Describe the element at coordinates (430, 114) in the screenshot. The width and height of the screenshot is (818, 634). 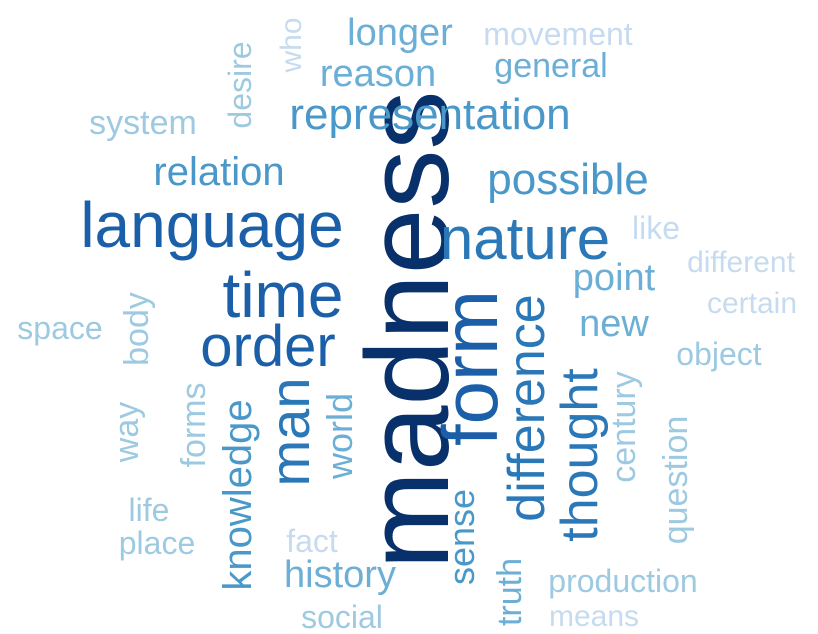
I see `cloud-word-representation: representation` at that location.